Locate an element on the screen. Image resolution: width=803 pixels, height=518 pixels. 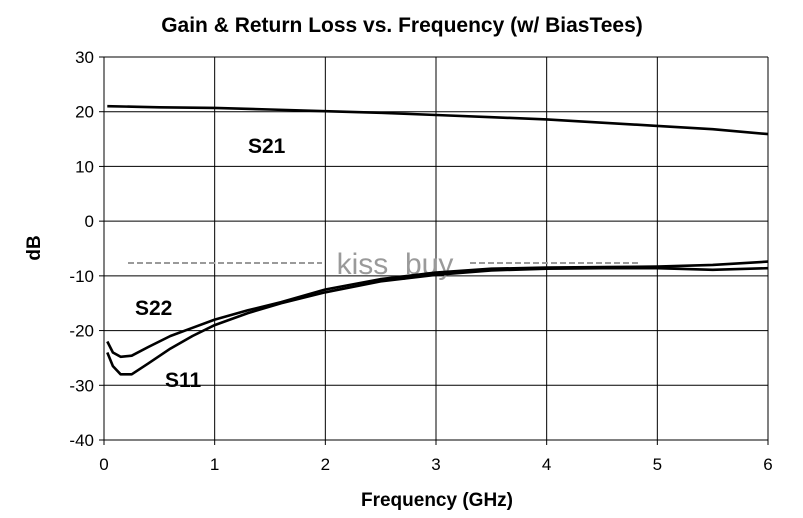
y-tick-label: -10 is located at coordinates (81, 276).